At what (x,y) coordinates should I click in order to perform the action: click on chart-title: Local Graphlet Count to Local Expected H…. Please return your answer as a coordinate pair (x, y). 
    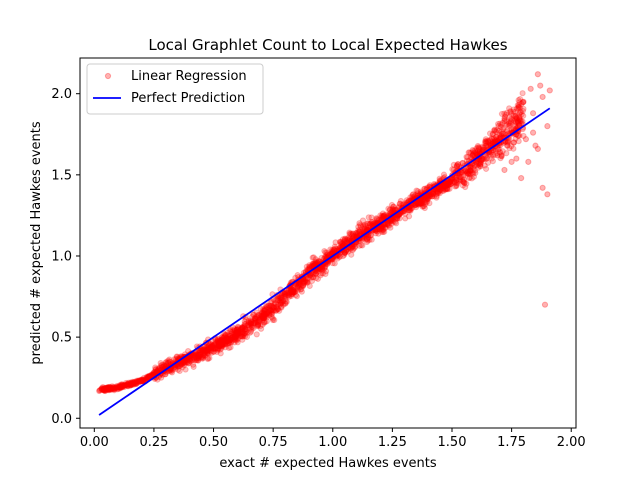
    Looking at the image, I should click on (327, 45).